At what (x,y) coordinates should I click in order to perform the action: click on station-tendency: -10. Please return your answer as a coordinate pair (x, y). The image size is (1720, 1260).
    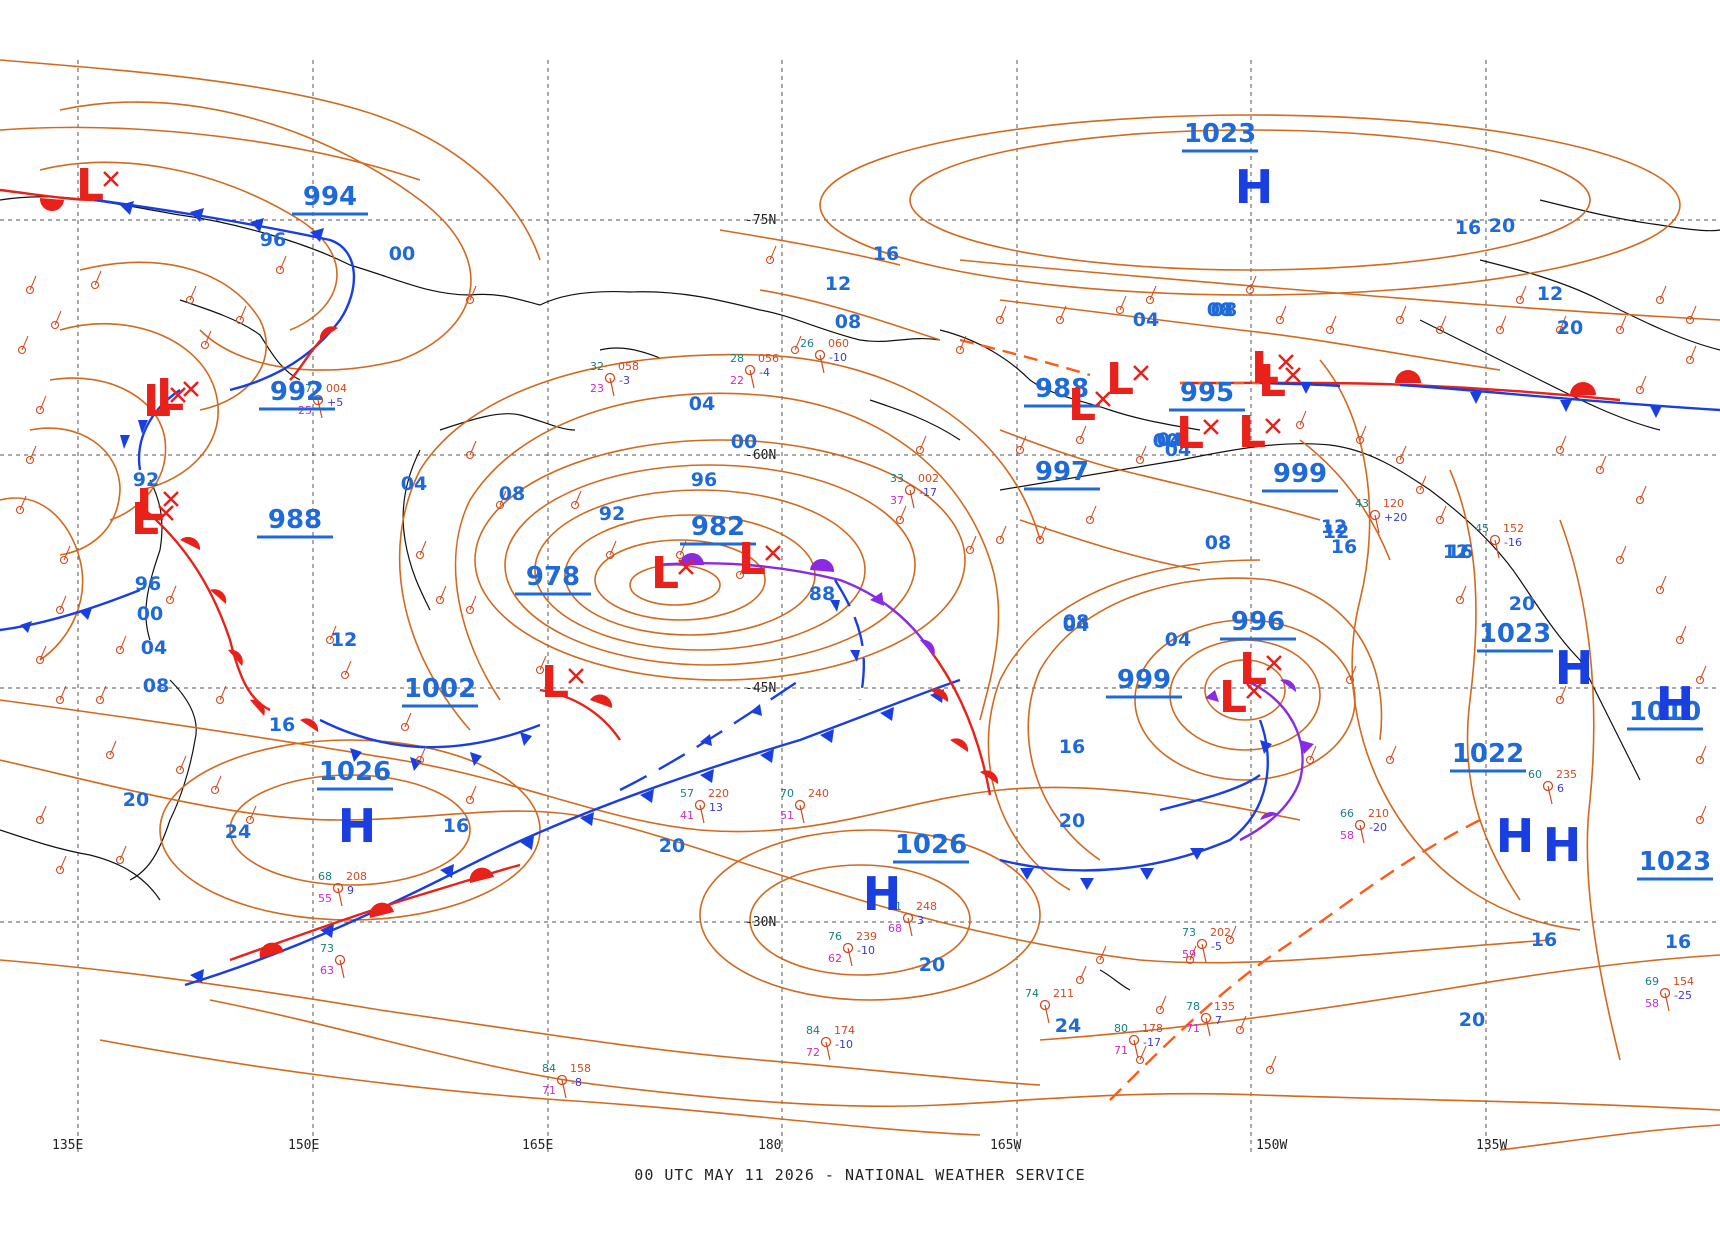
    Looking at the image, I should click on (838, 357).